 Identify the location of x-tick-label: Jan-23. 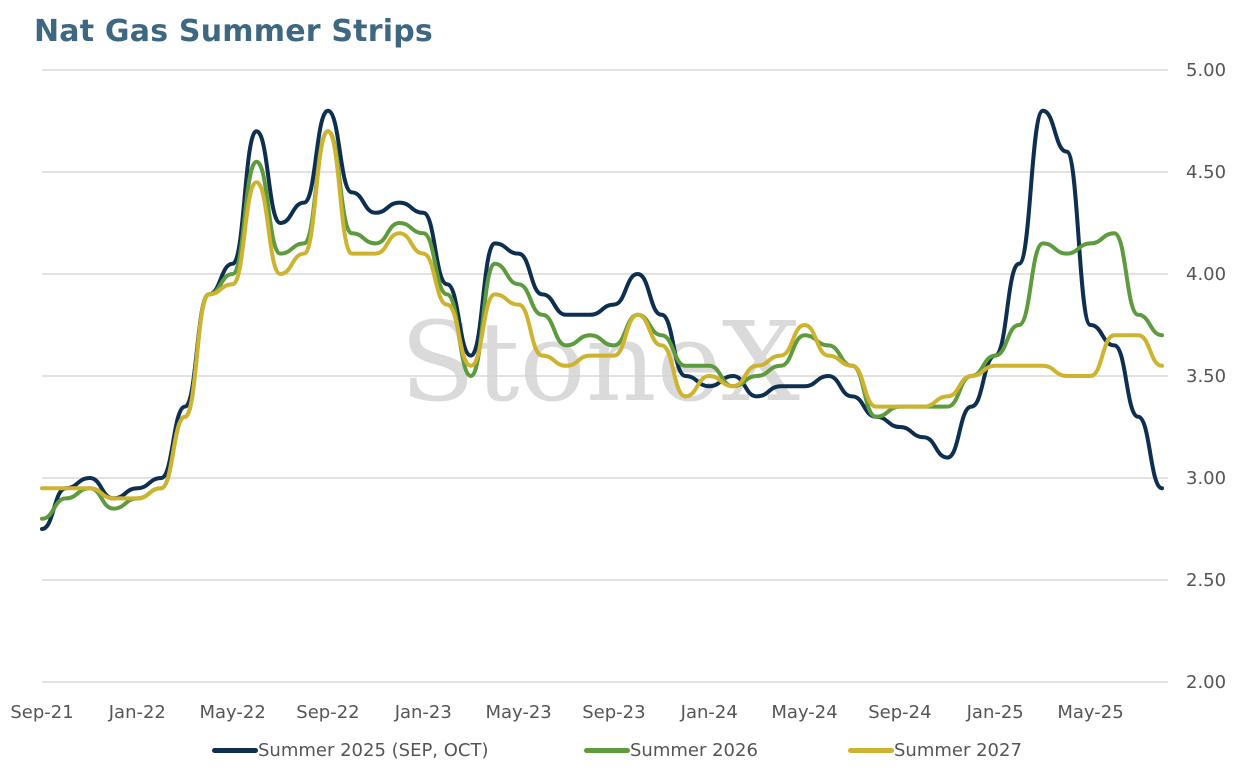
(423, 712).